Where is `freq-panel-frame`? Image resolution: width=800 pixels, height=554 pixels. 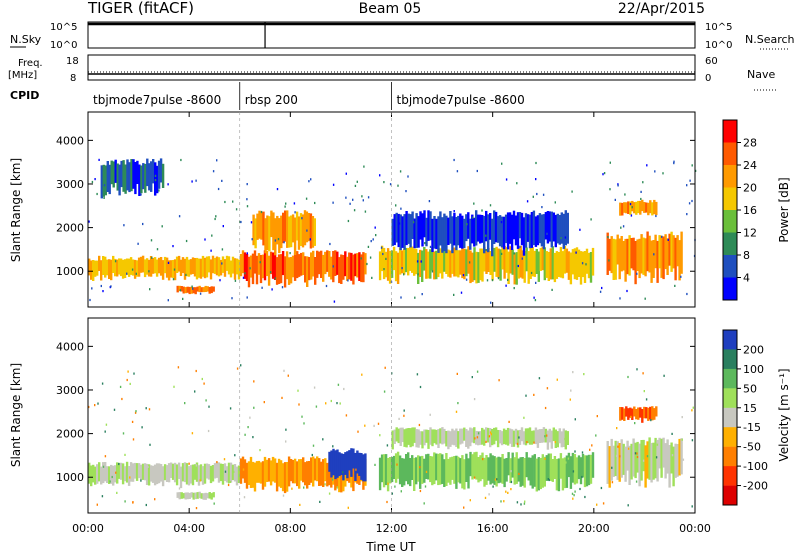 freq-panel-frame is located at coordinates (391, 67).